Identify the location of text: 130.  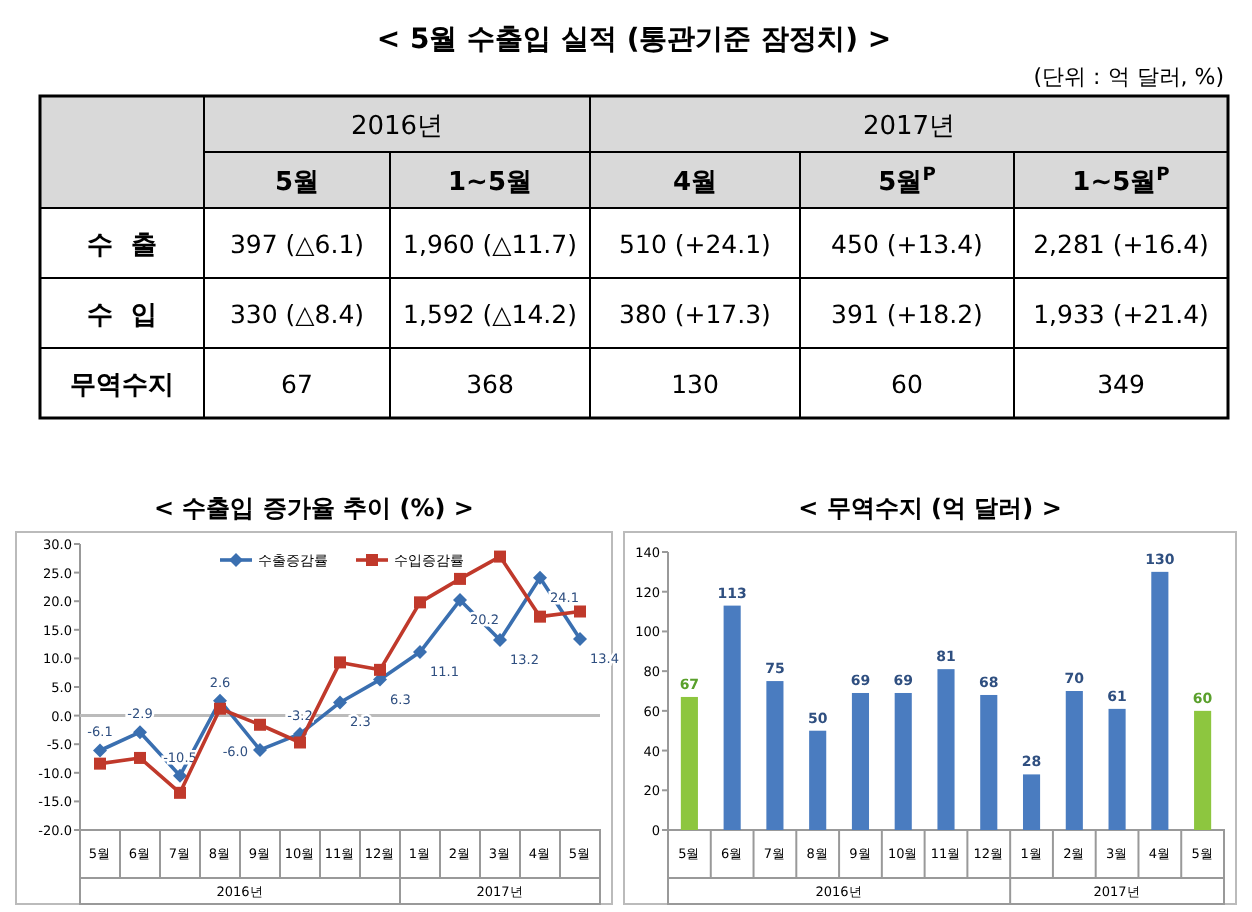
(695, 384).